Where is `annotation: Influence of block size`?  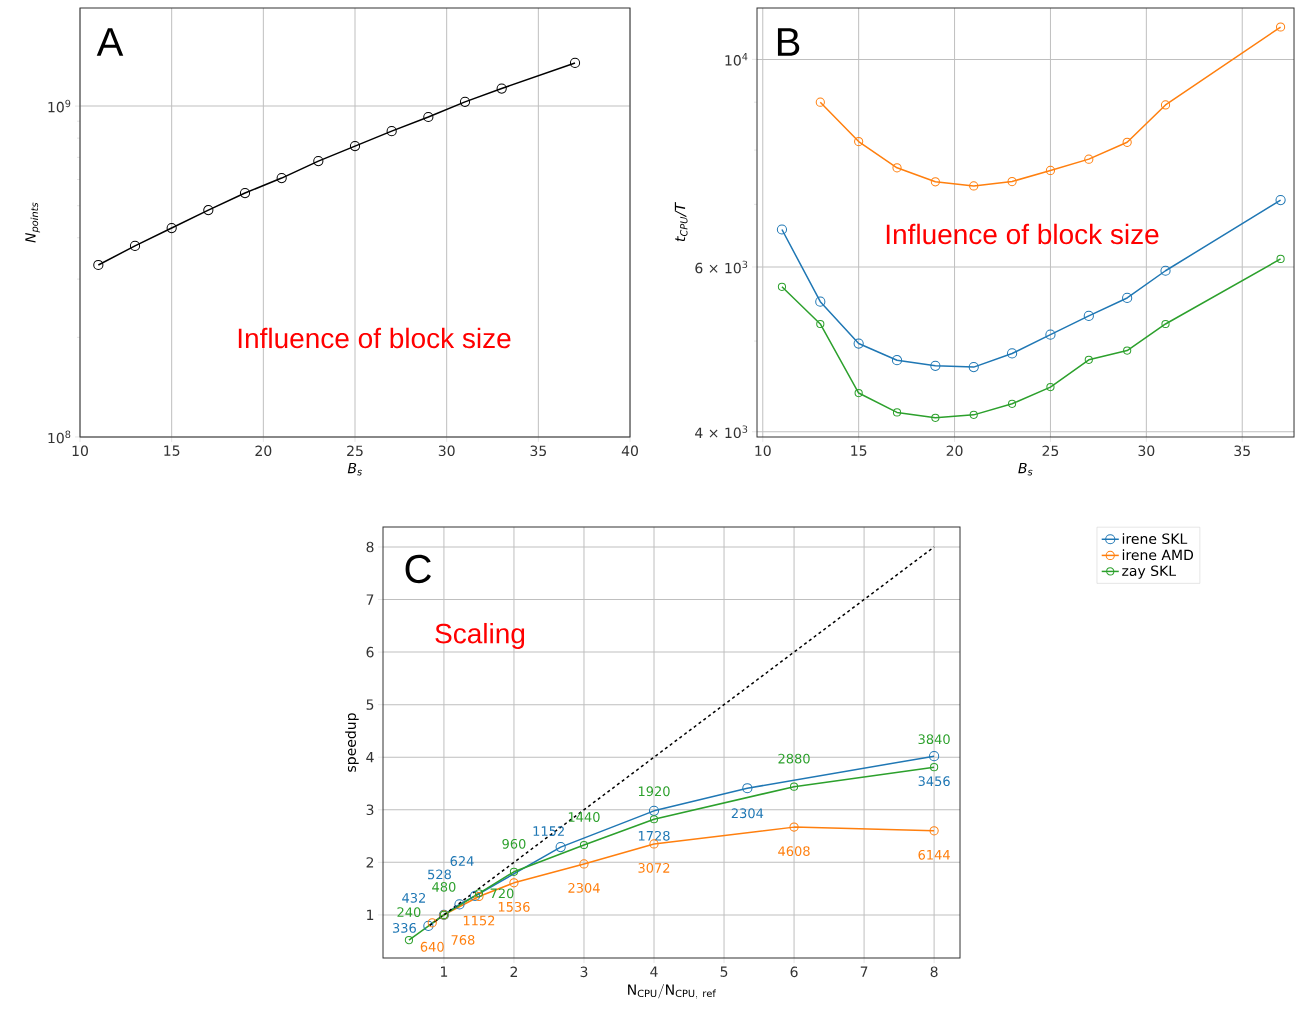 annotation: Influence of block size is located at coordinates (1022, 234).